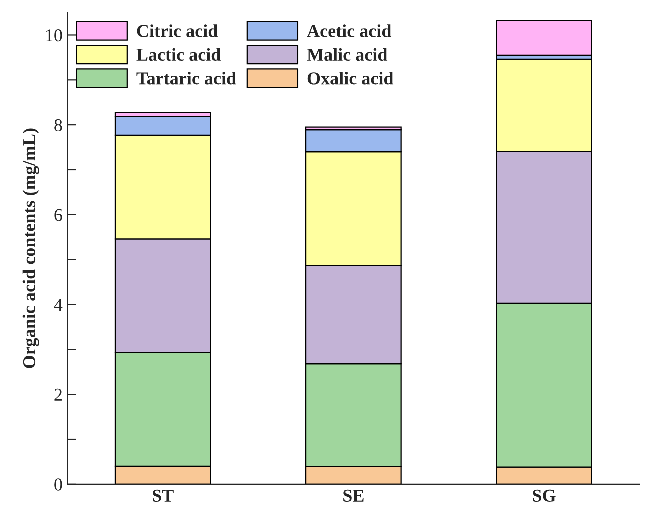  What do you see at coordinates (347, 55) in the screenshot?
I see `legend-label: Malic acid` at bounding box center [347, 55].